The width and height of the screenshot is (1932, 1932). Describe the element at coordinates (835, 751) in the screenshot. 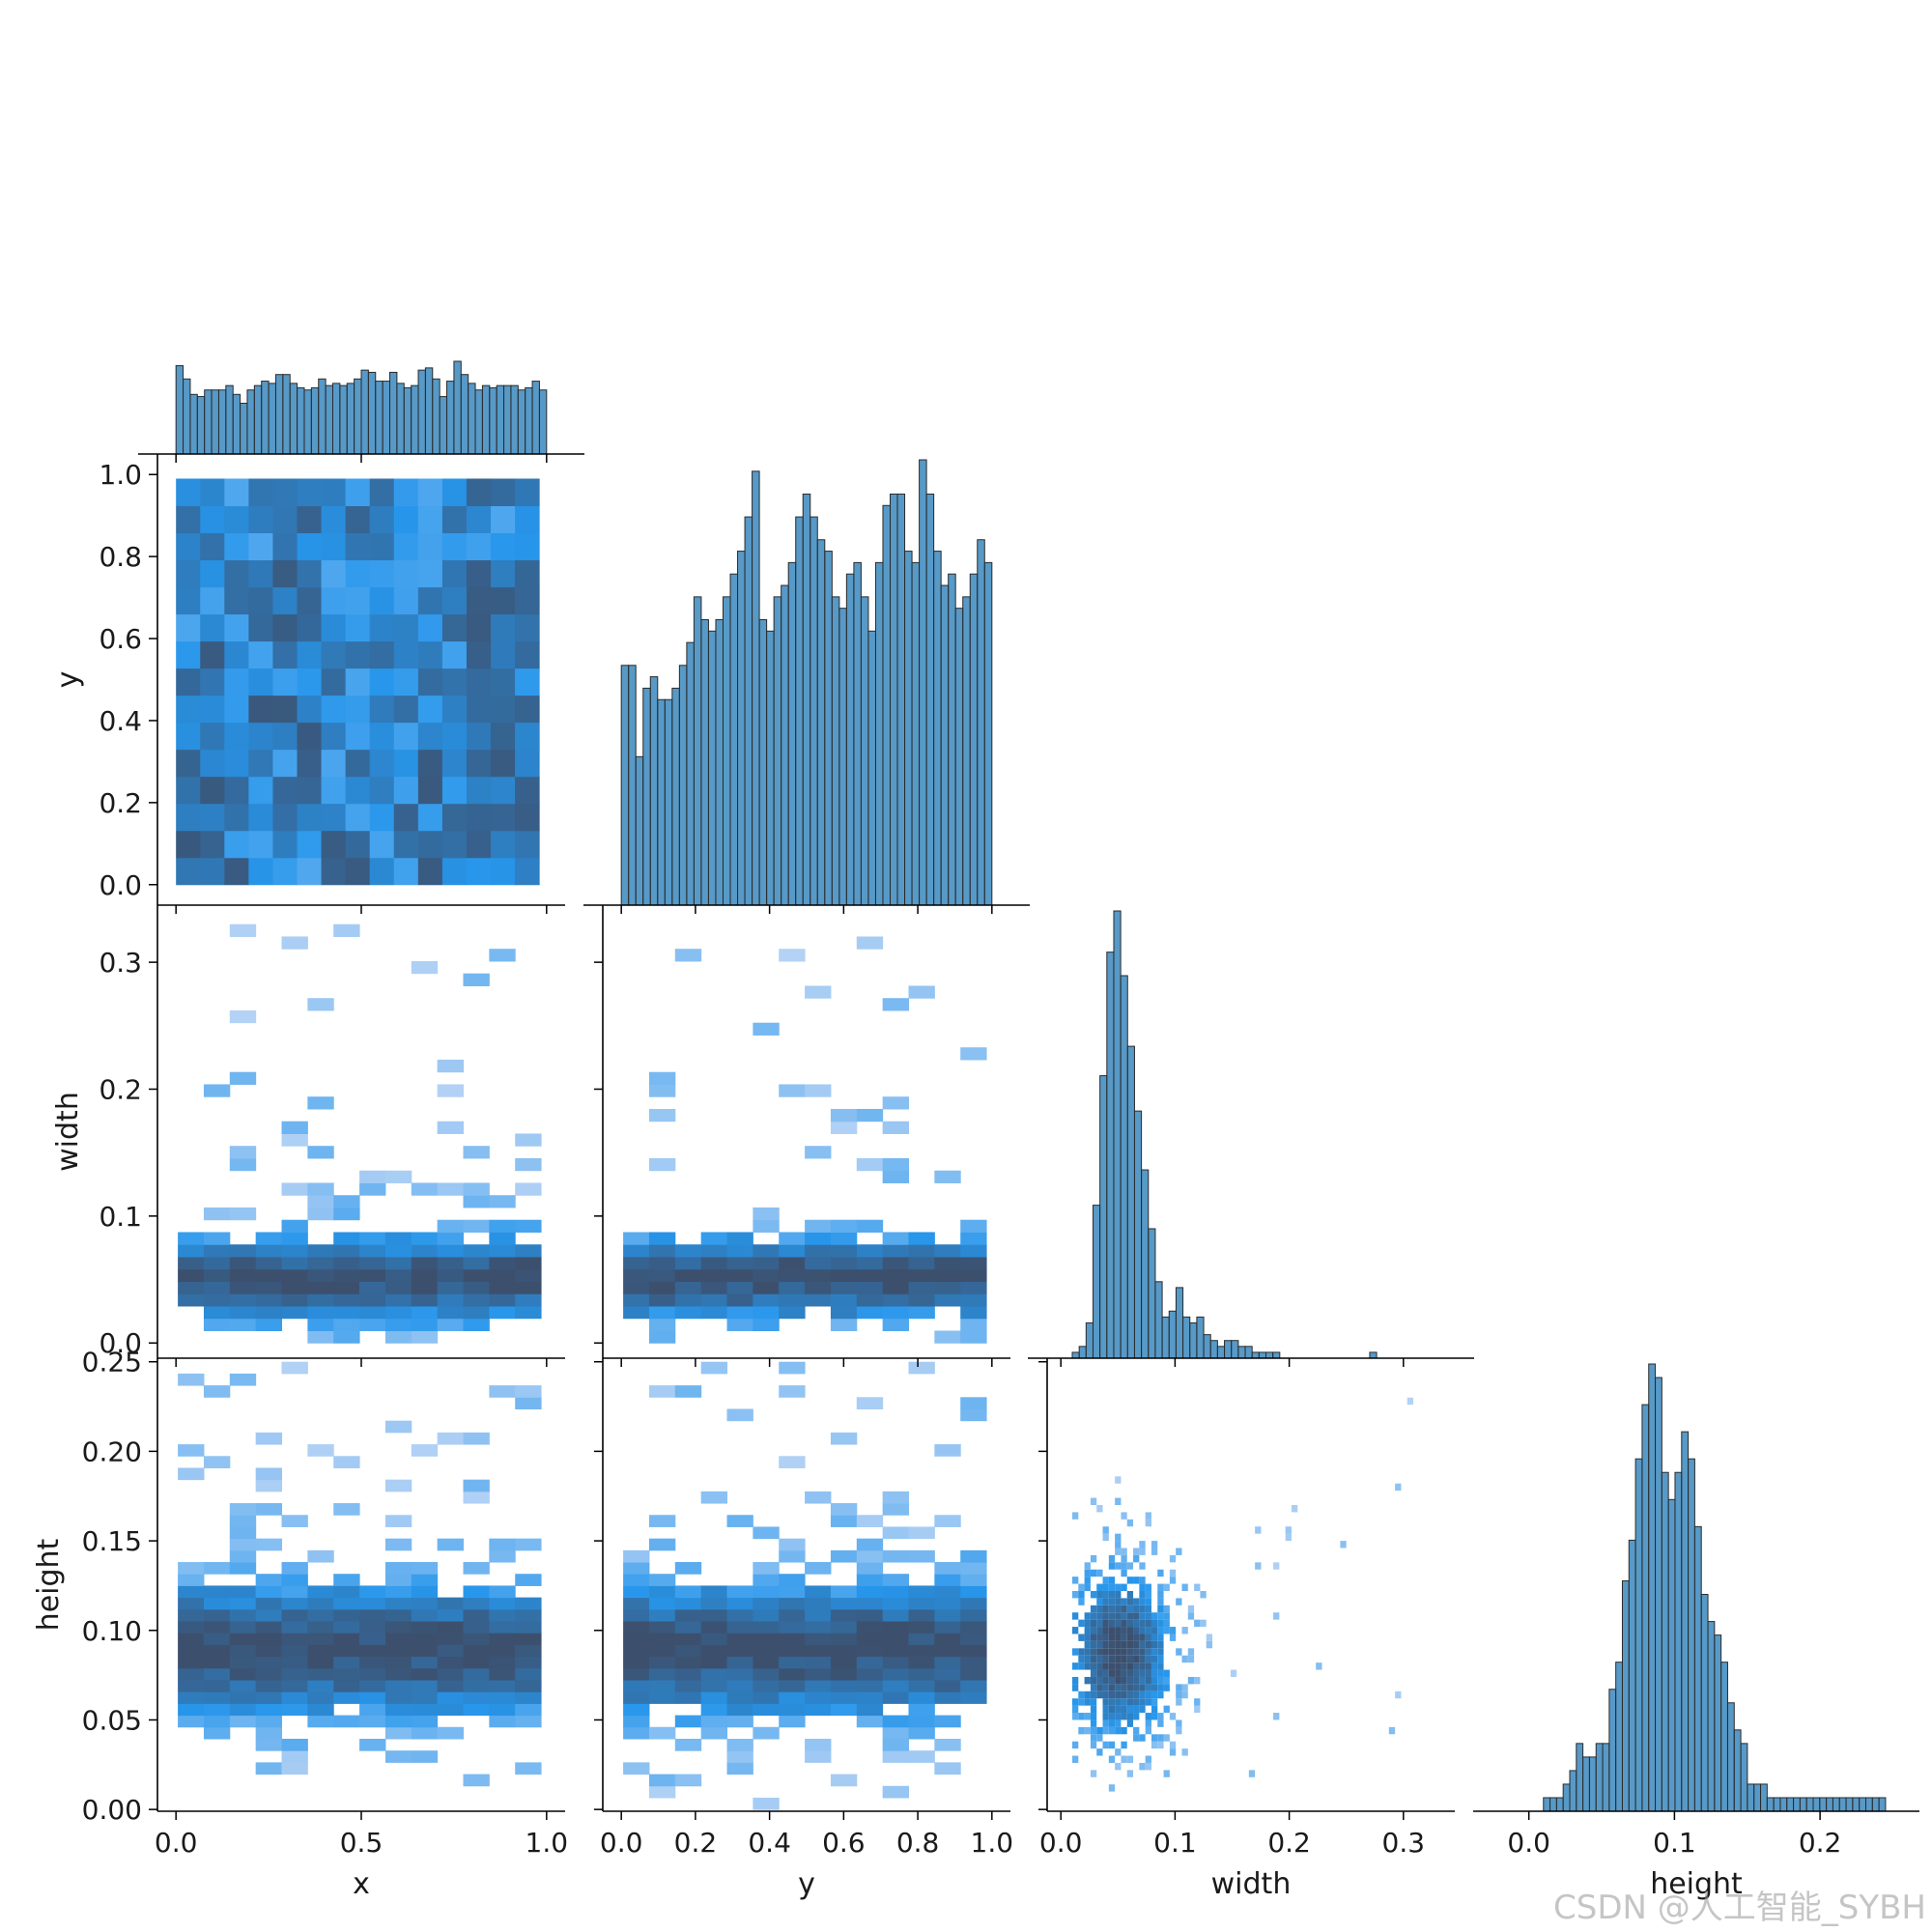

I see `hist-bar-y` at that location.